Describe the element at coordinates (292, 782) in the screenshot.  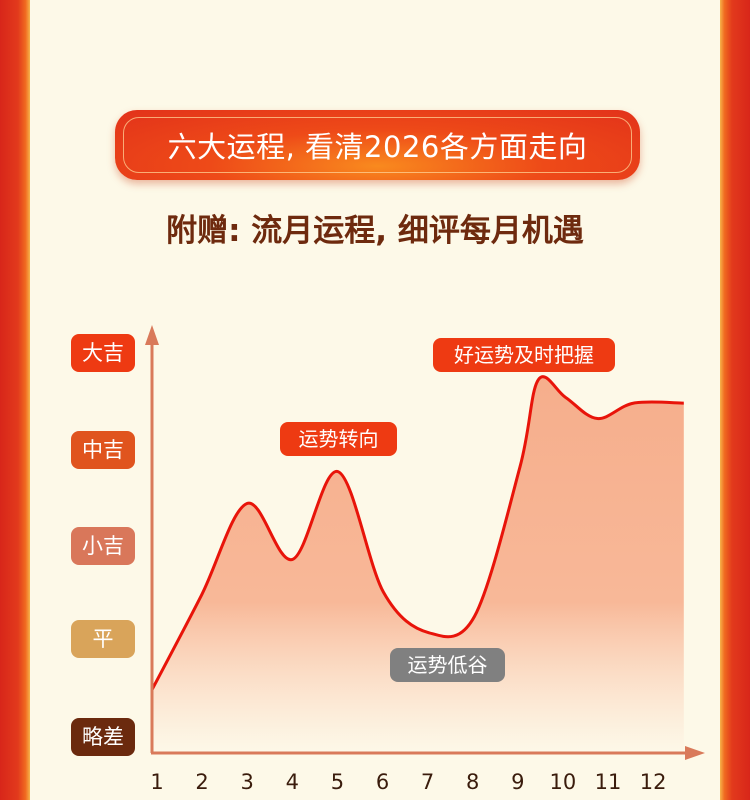
I see `x-tick-label: 4` at that location.